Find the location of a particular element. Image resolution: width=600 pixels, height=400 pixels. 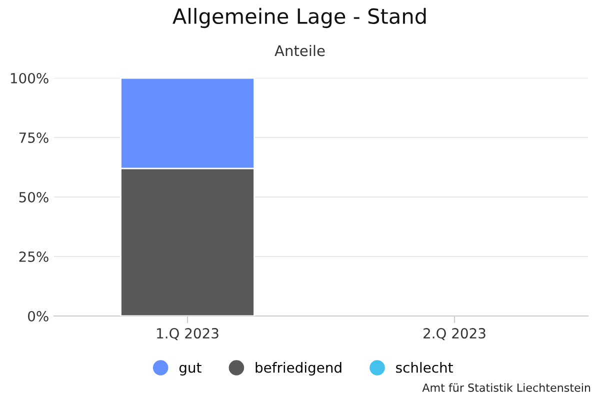

chart-title: Allgemeine Lage - Stand is located at coordinates (299, 18).